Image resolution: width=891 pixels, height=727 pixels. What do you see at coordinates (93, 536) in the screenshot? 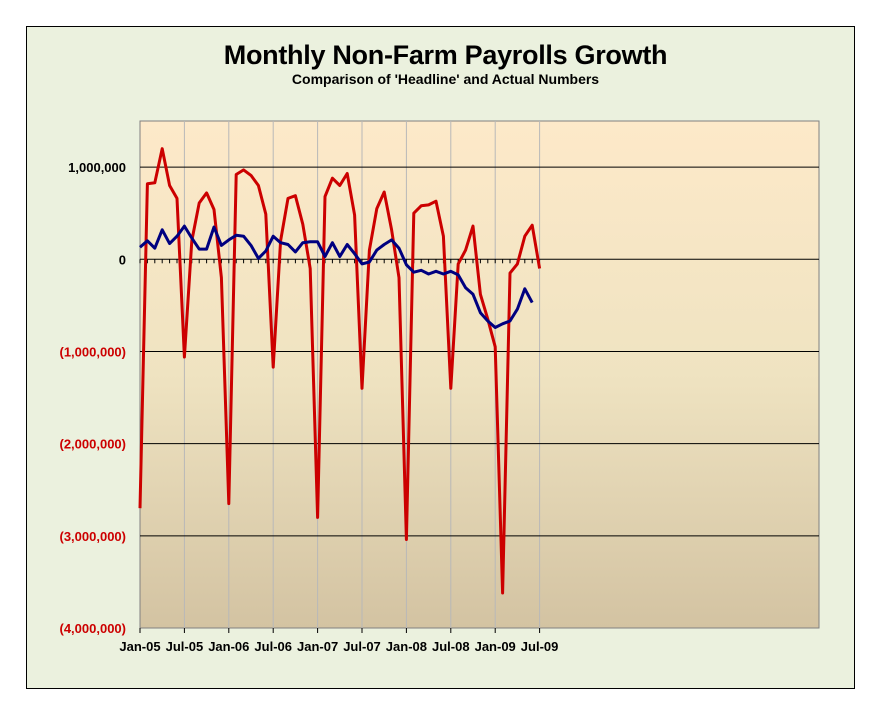
I see `y-tick-label: (3,000,000)` at bounding box center [93, 536].